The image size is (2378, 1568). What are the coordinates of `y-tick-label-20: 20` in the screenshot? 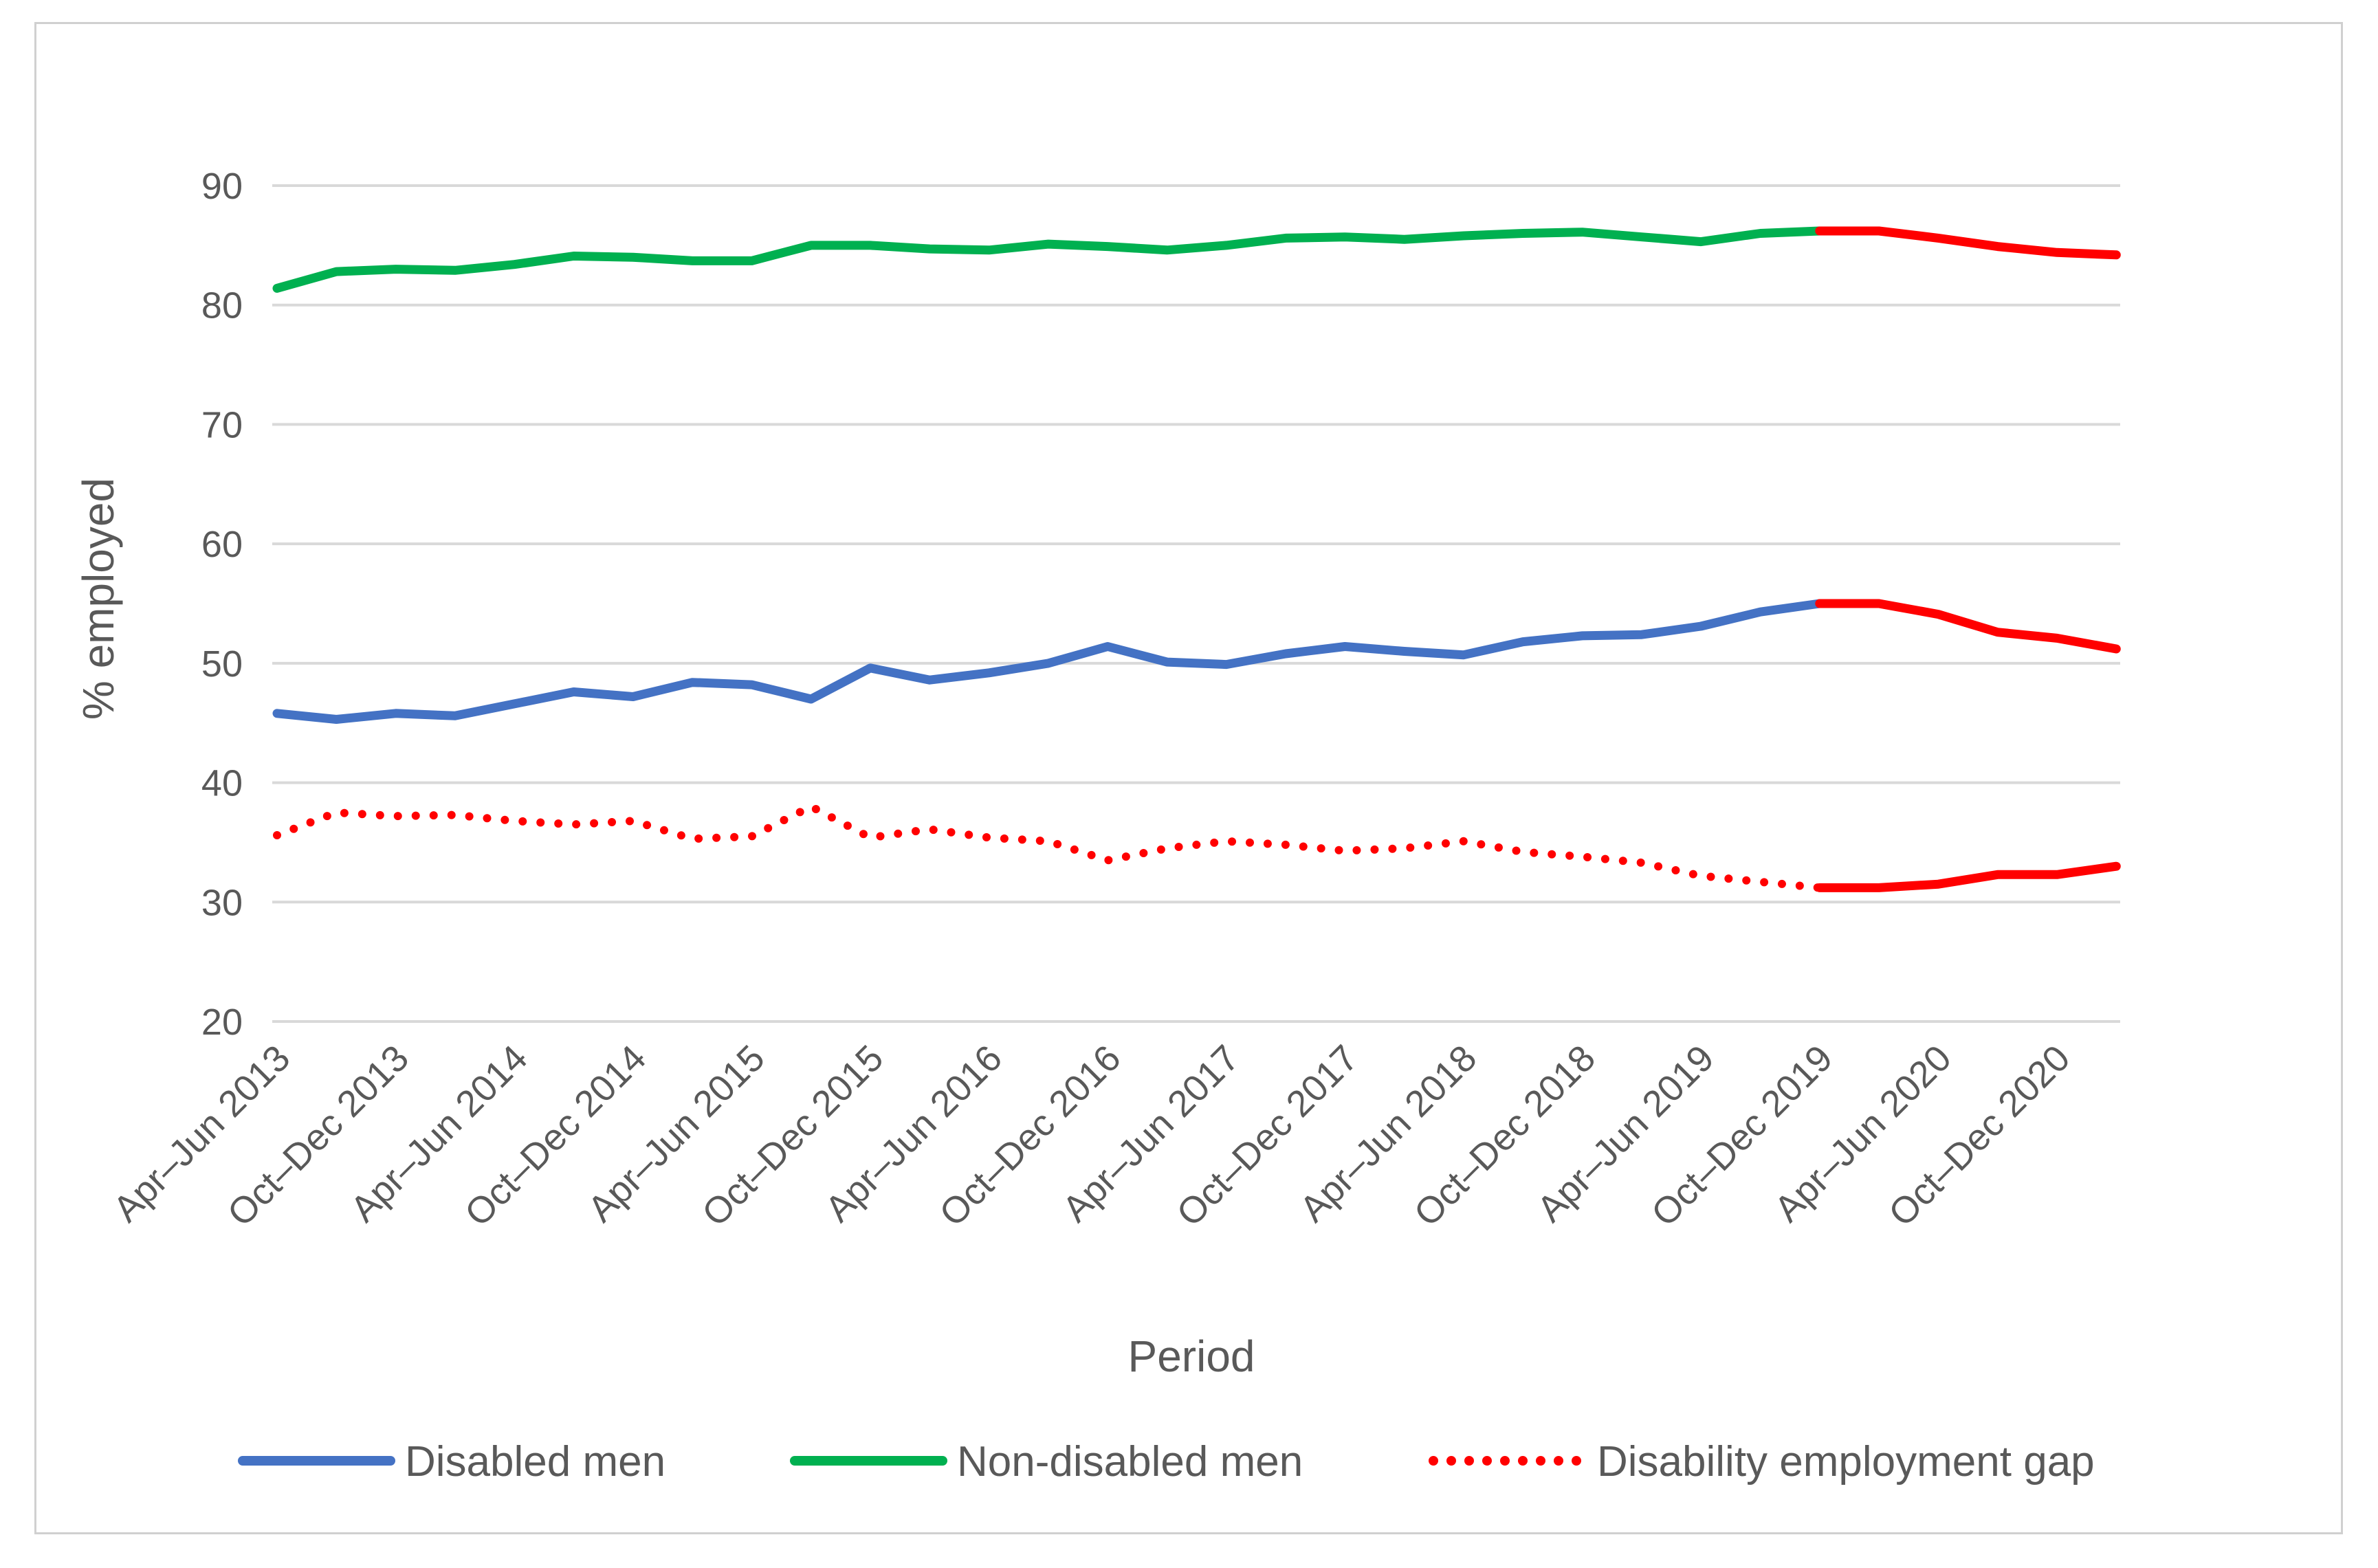 It's located at (222, 1022).